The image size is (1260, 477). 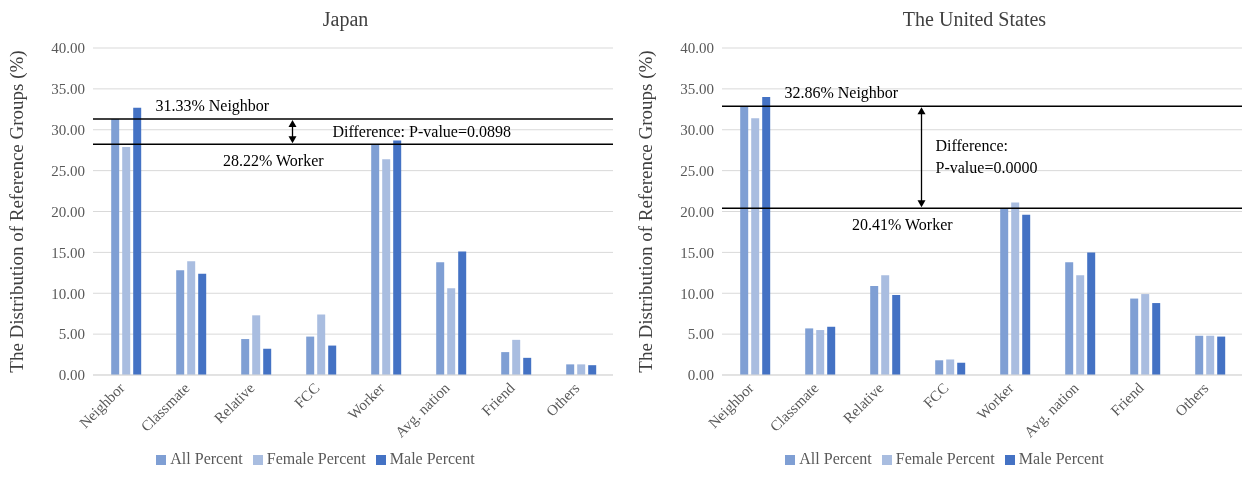 I want to click on chart-title: Japan, so click(x=345, y=20).